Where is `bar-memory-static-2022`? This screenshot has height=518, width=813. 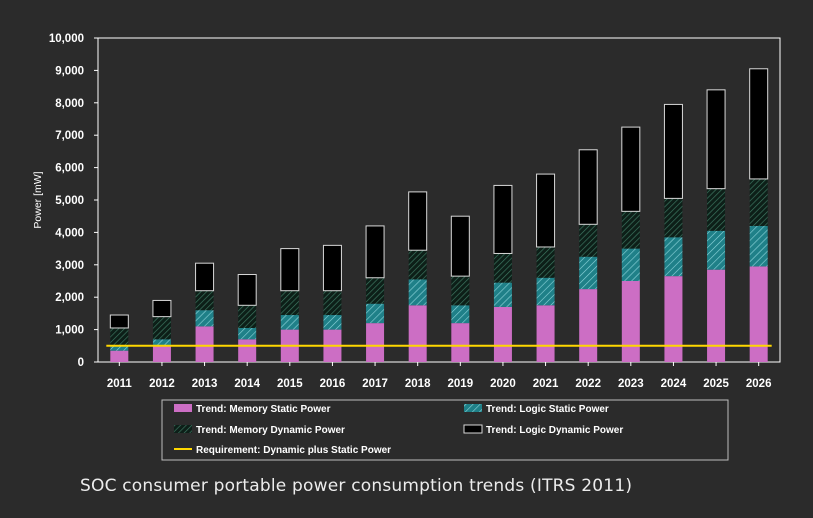 bar-memory-static-2022 is located at coordinates (588, 325).